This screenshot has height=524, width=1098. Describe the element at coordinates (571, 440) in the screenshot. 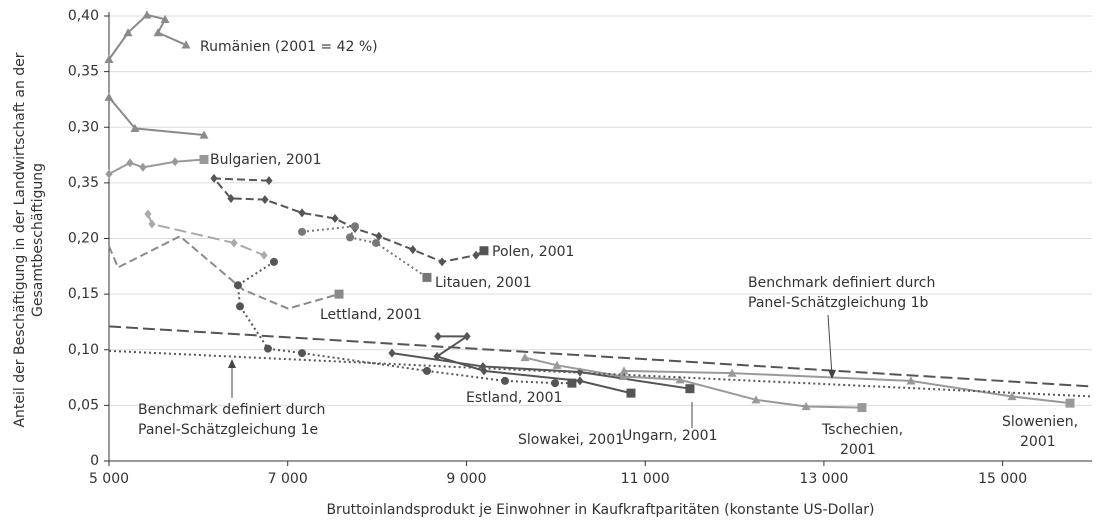

I see `series-label: Slowakei, 2001` at that location.